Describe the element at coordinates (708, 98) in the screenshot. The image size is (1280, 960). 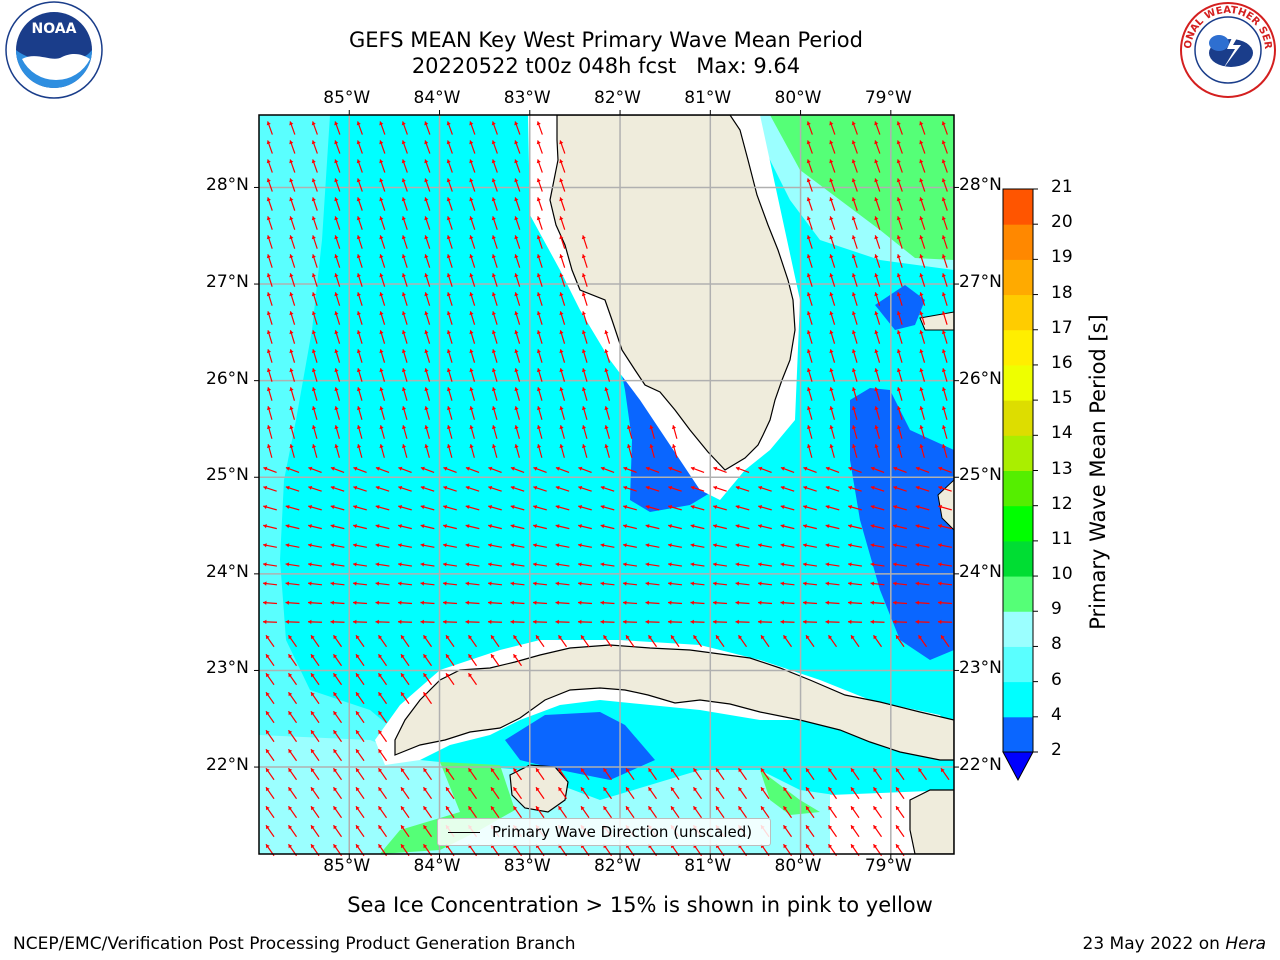
I see `lon-tick-label-top: 81°W` at that location.